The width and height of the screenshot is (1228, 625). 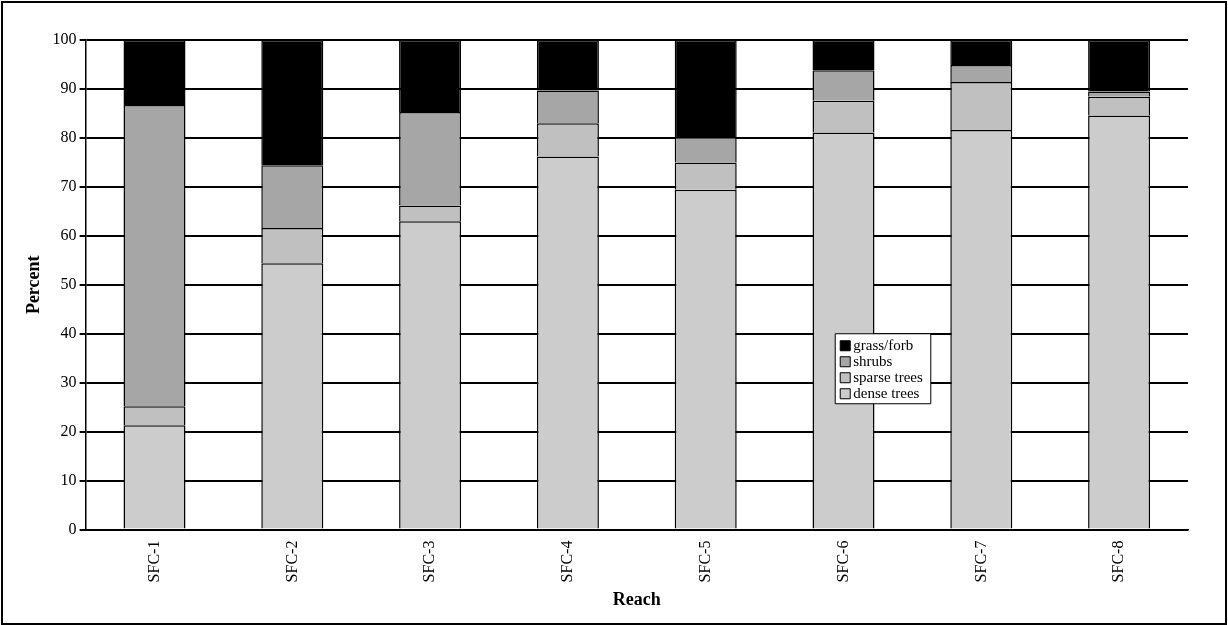 What do you see at coordinates (64, 39) in the screenshot?
I see `y-tick-label: 100` at bounding box center [64, 39].